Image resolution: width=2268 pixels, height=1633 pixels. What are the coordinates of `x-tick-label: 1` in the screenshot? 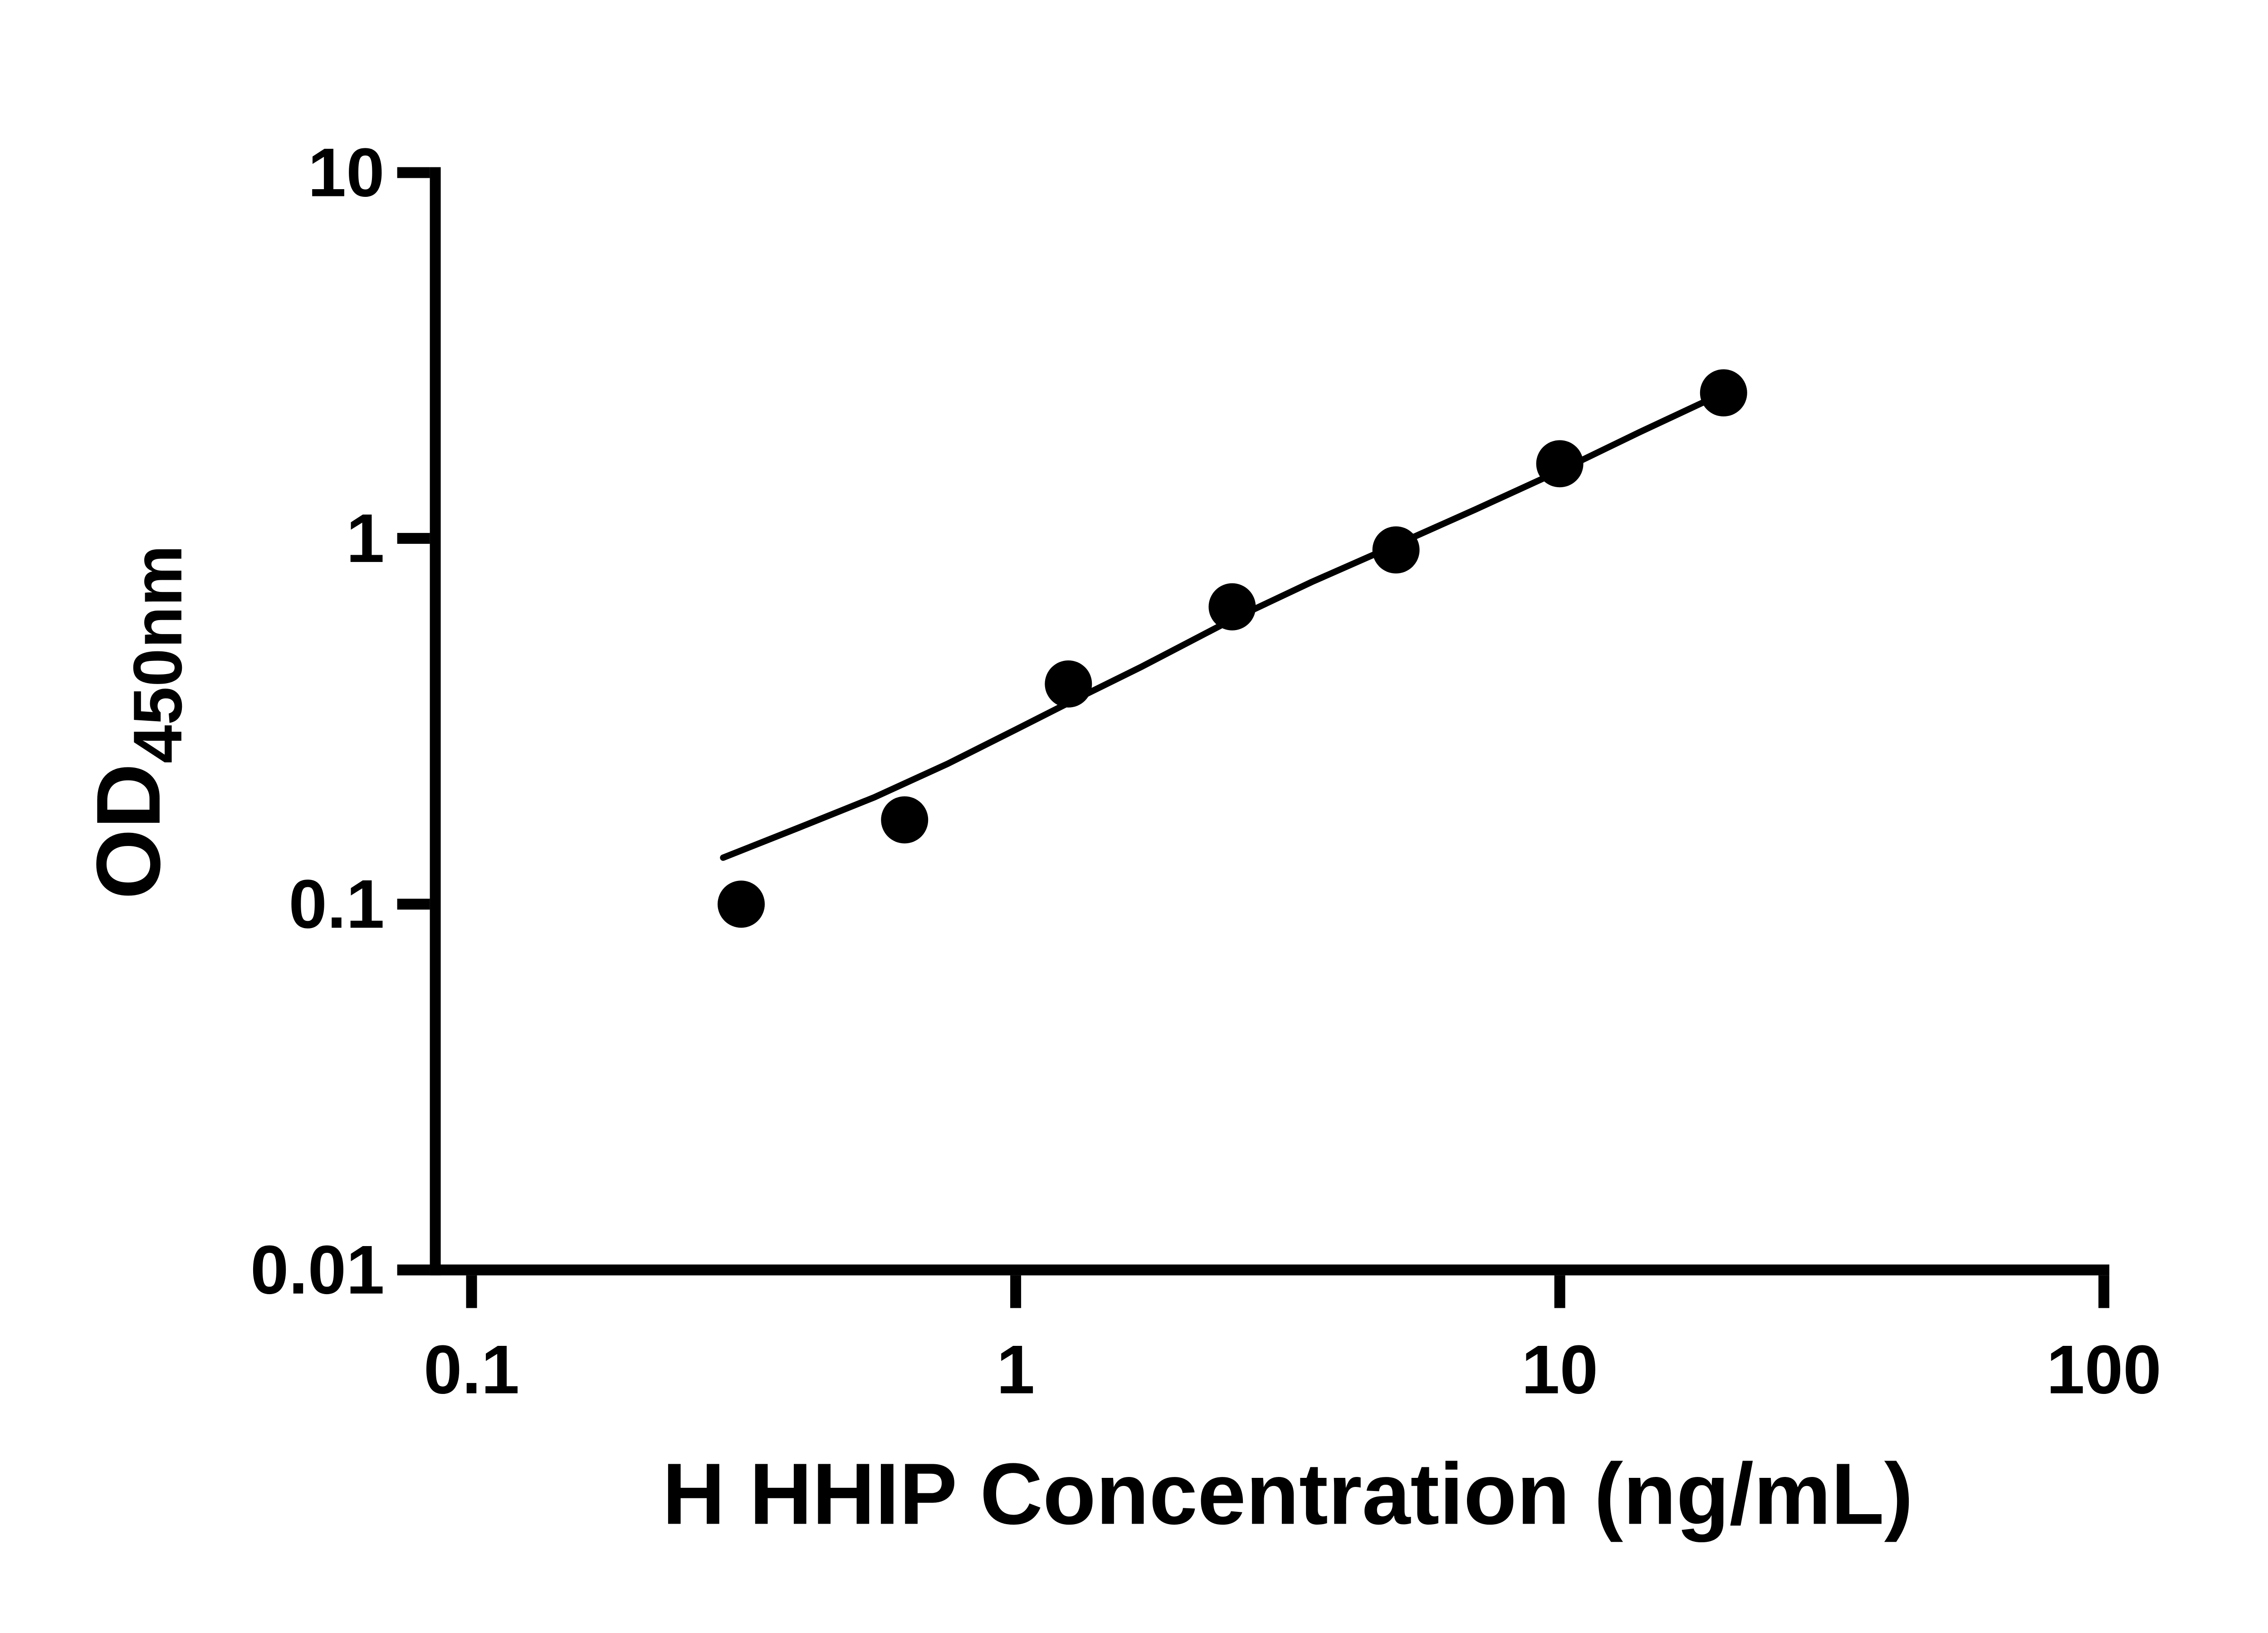 It's located at (1016, 1369).